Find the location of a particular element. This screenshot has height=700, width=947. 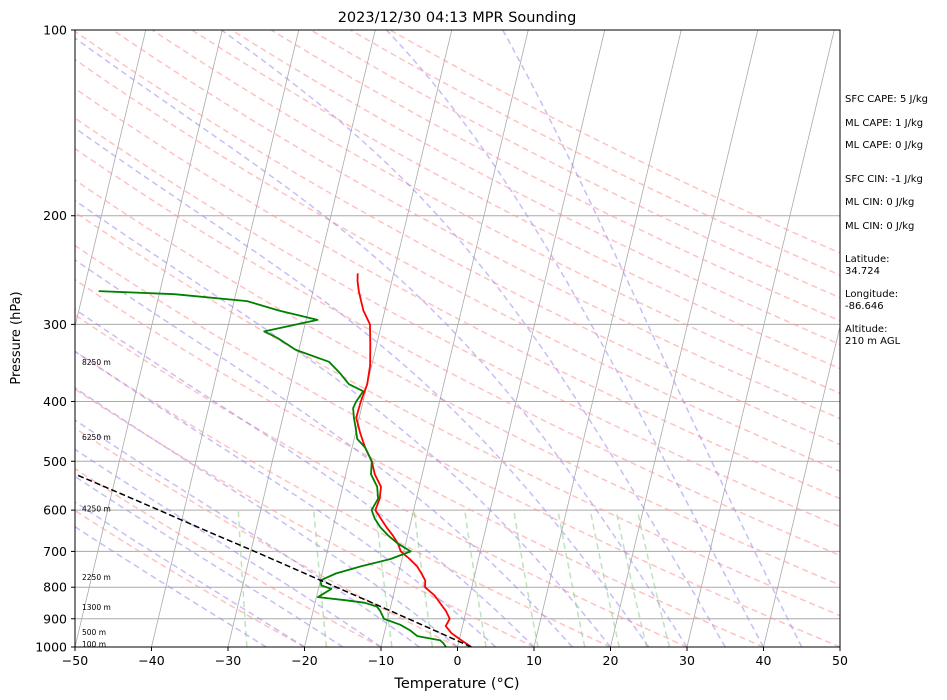

sounding-info-text: -86.646 is located at coordinates (864, 306).